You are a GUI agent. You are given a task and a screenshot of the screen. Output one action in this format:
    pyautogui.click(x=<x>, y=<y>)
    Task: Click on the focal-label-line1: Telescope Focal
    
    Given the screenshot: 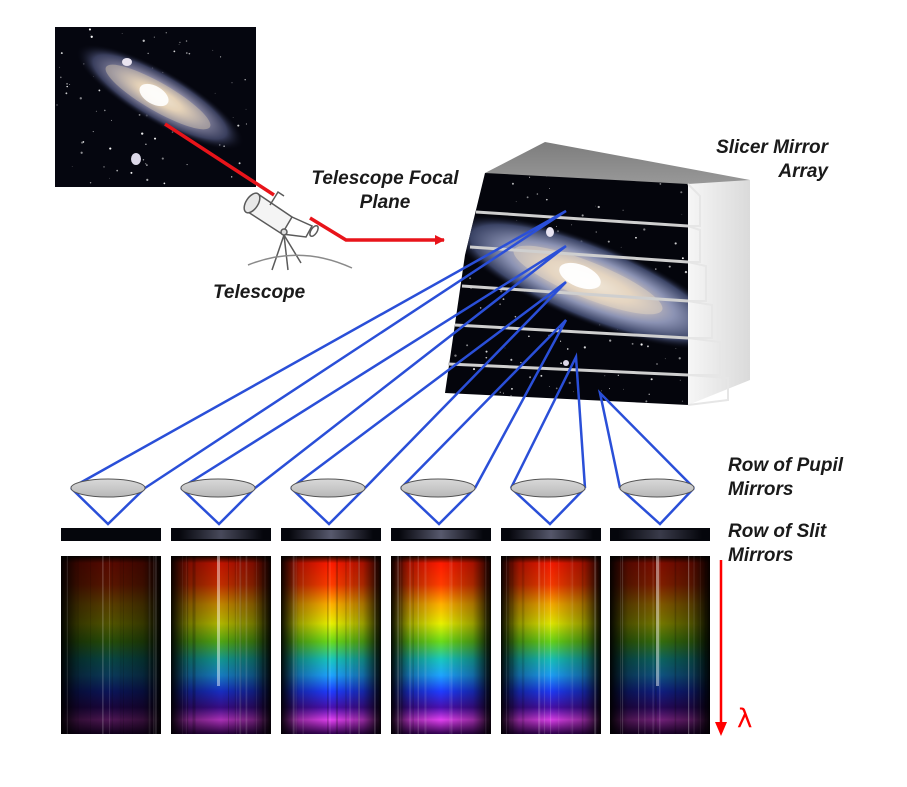 What is the action you would take?
    pyautogui.click(x=385, y=178)
    